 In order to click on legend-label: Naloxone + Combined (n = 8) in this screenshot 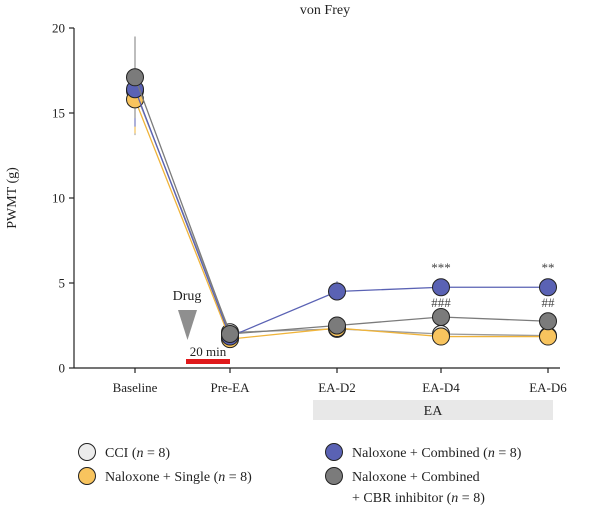, I will do `click(437, 453)`.